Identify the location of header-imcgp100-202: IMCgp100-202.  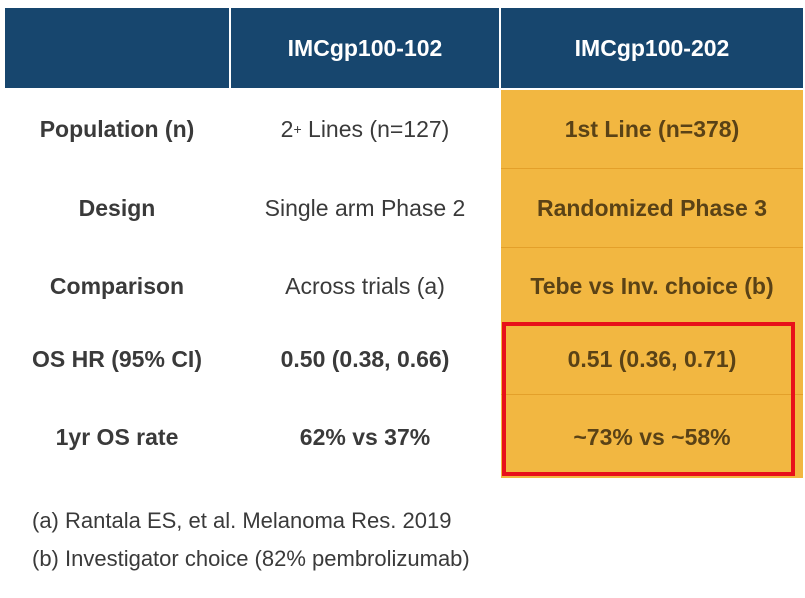
(652, 48).